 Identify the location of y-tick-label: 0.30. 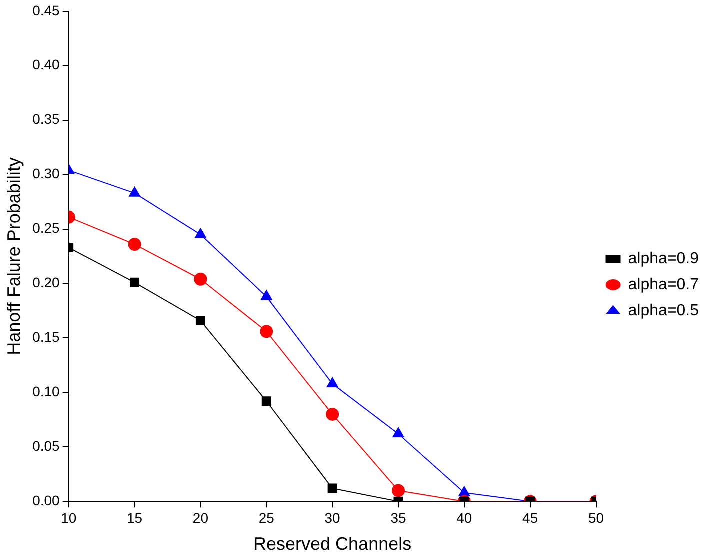
(46, 174).